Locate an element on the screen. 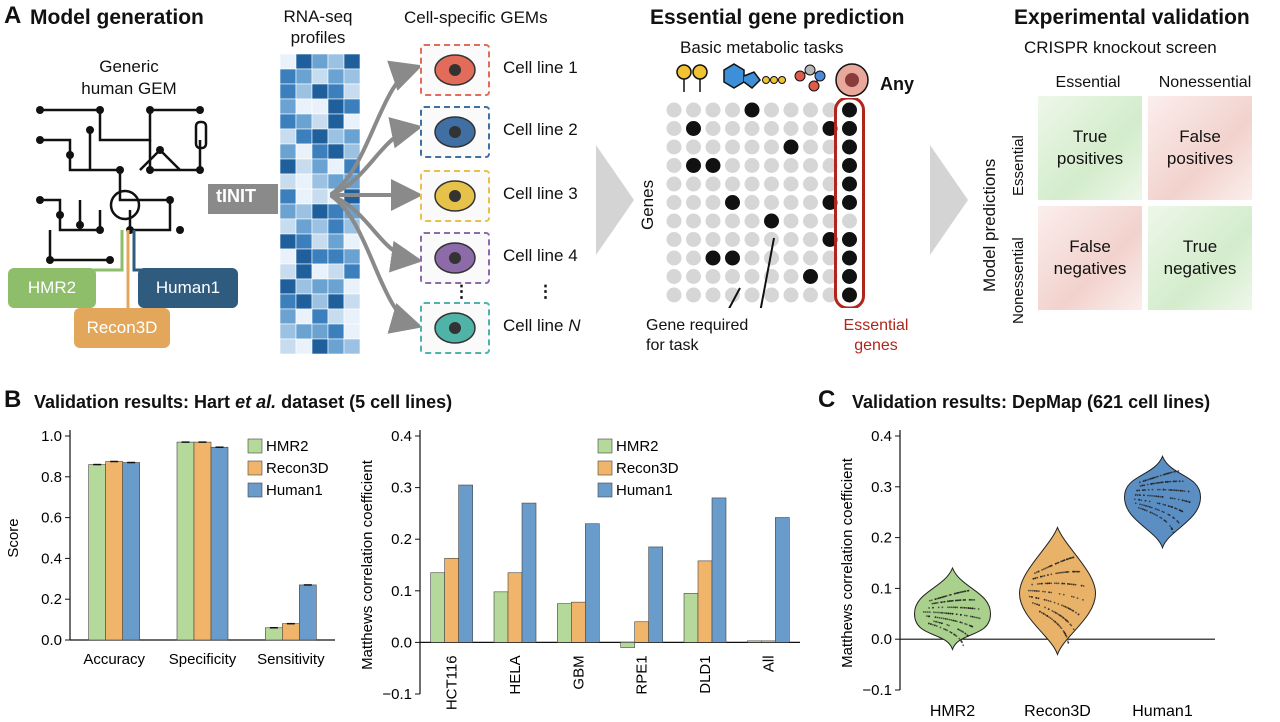  violin-hmr2 is located at coordinates (952, 608).